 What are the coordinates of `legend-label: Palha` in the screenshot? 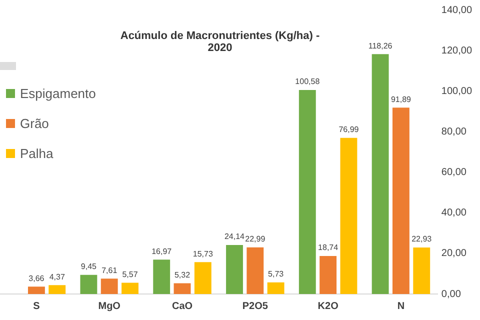 It's located at (37, 153).